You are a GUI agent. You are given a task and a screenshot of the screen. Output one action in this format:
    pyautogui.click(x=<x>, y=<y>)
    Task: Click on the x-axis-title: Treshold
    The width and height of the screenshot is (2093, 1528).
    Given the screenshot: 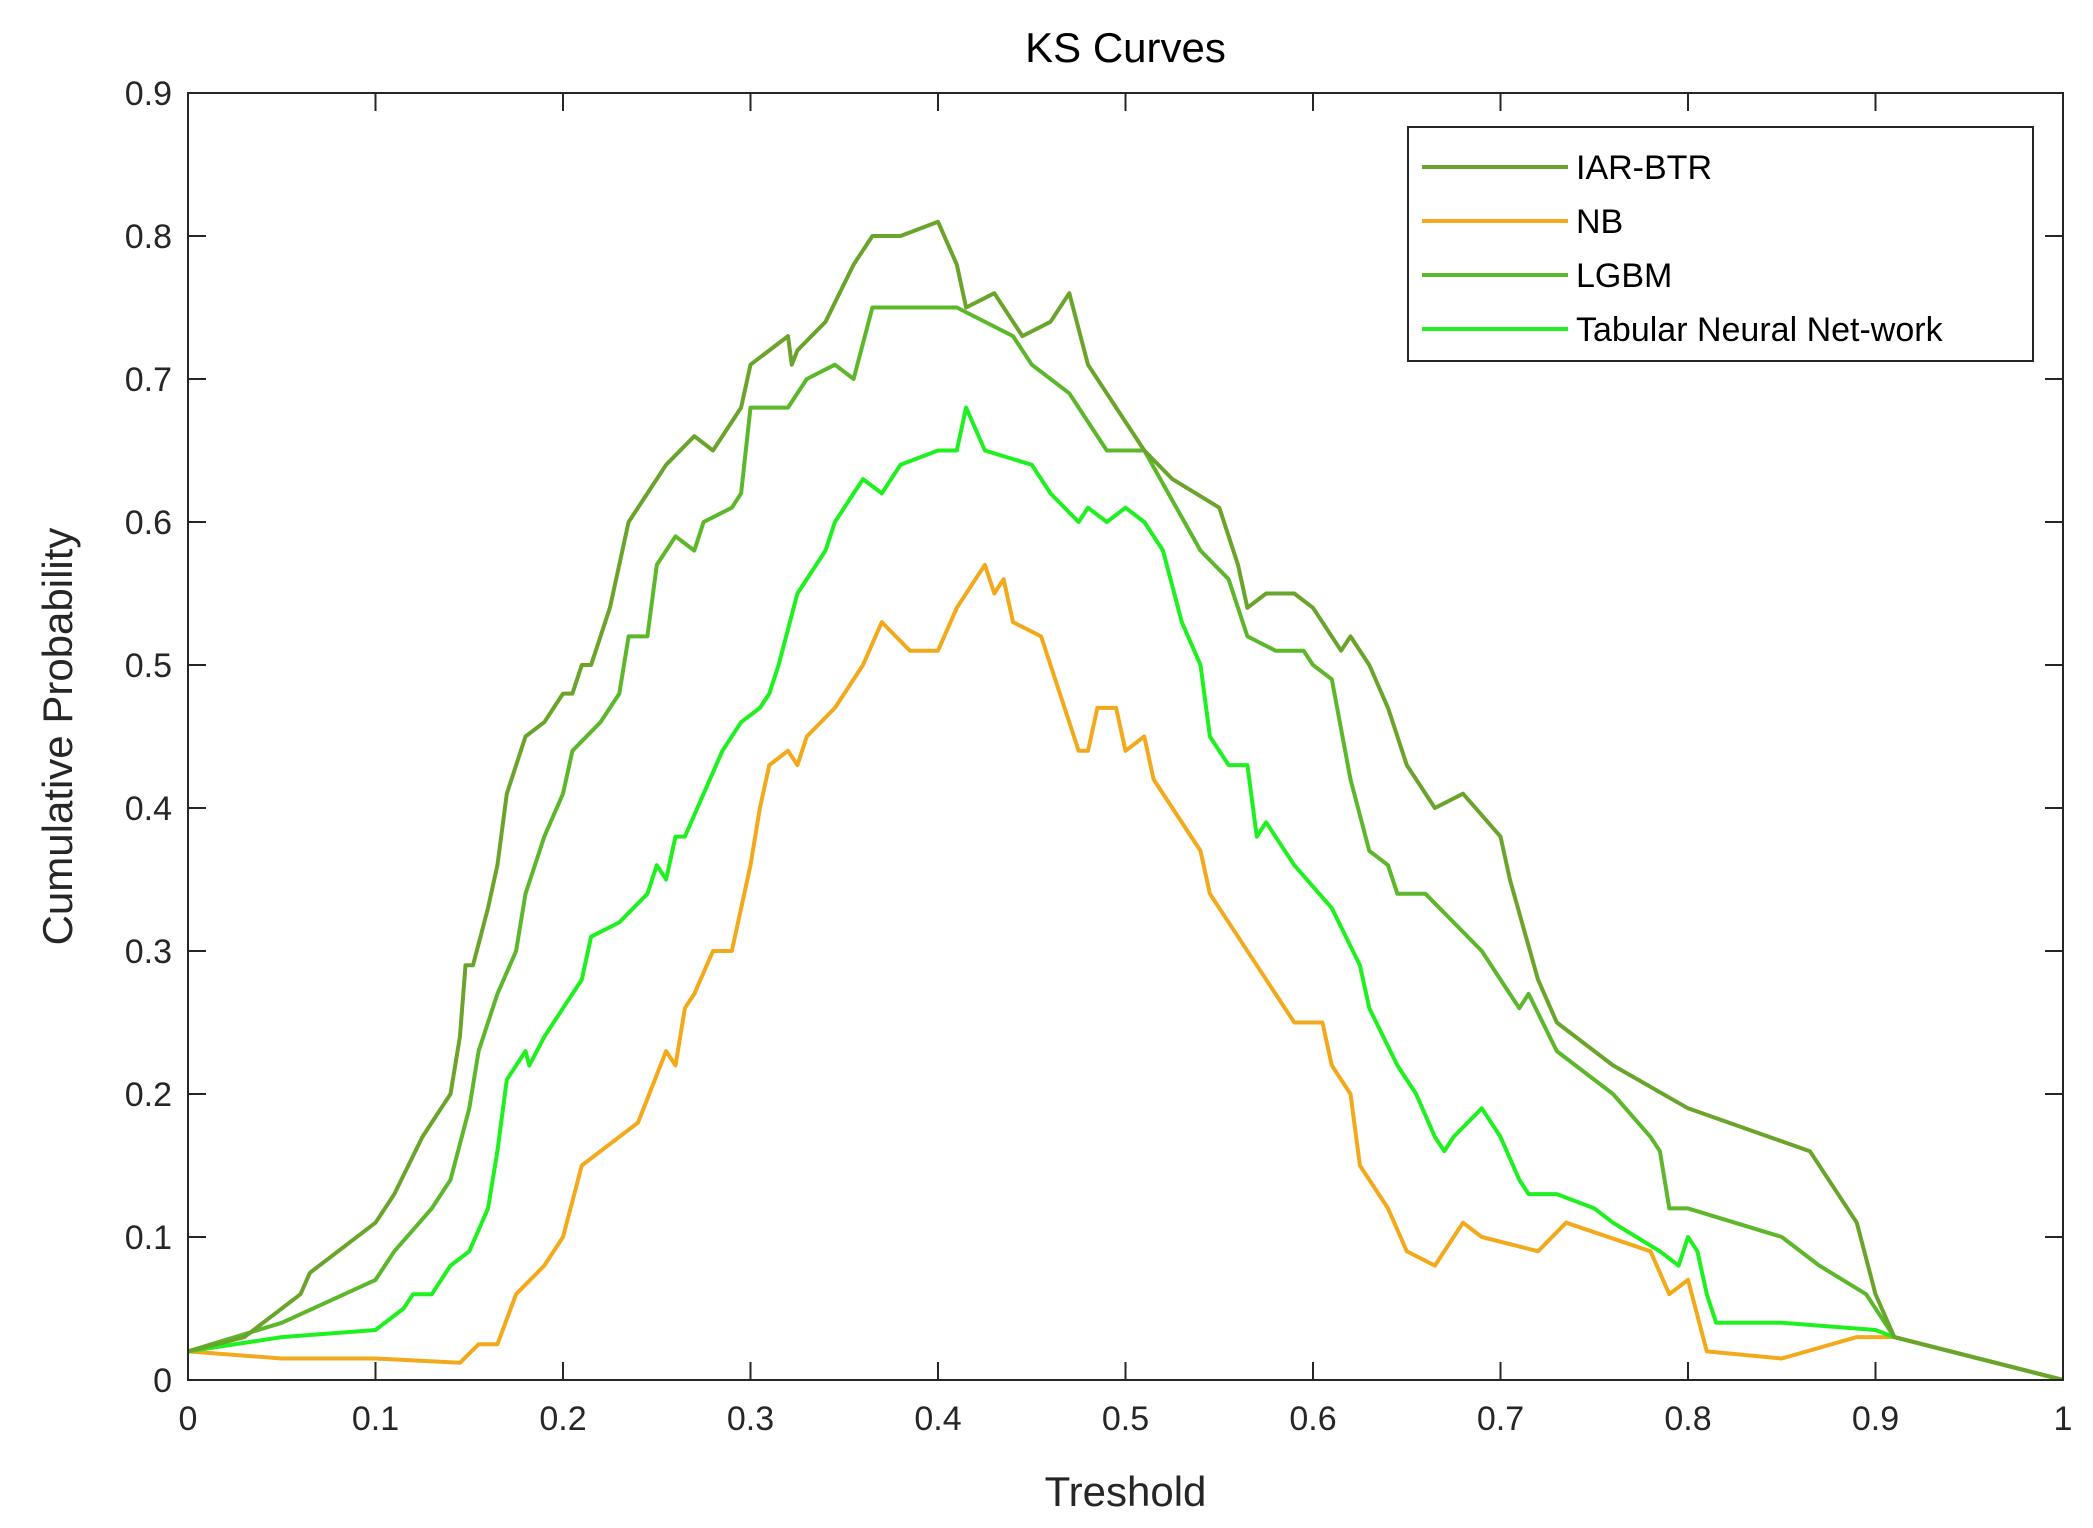 What is the action you would take?
    pyautogui.click(x=1126, y=1491)
    